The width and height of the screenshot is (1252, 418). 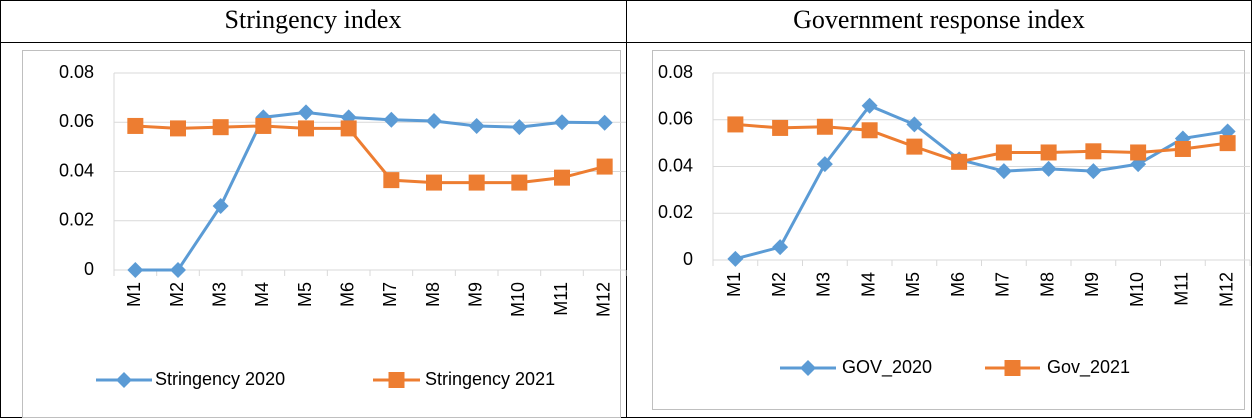 What do you see at coordinates (887, 367) in the screenshot?
I see `legend-label: GOV_2020` at bounding box center [887, 367].